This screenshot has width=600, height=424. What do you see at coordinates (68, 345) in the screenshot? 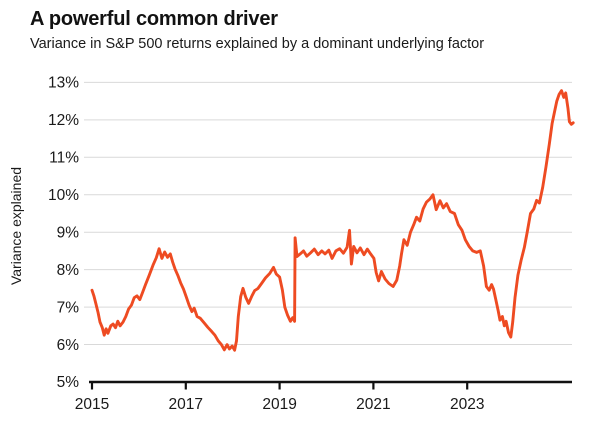
I see `y-tick-label: 6%` at bounding box center [68, 345].